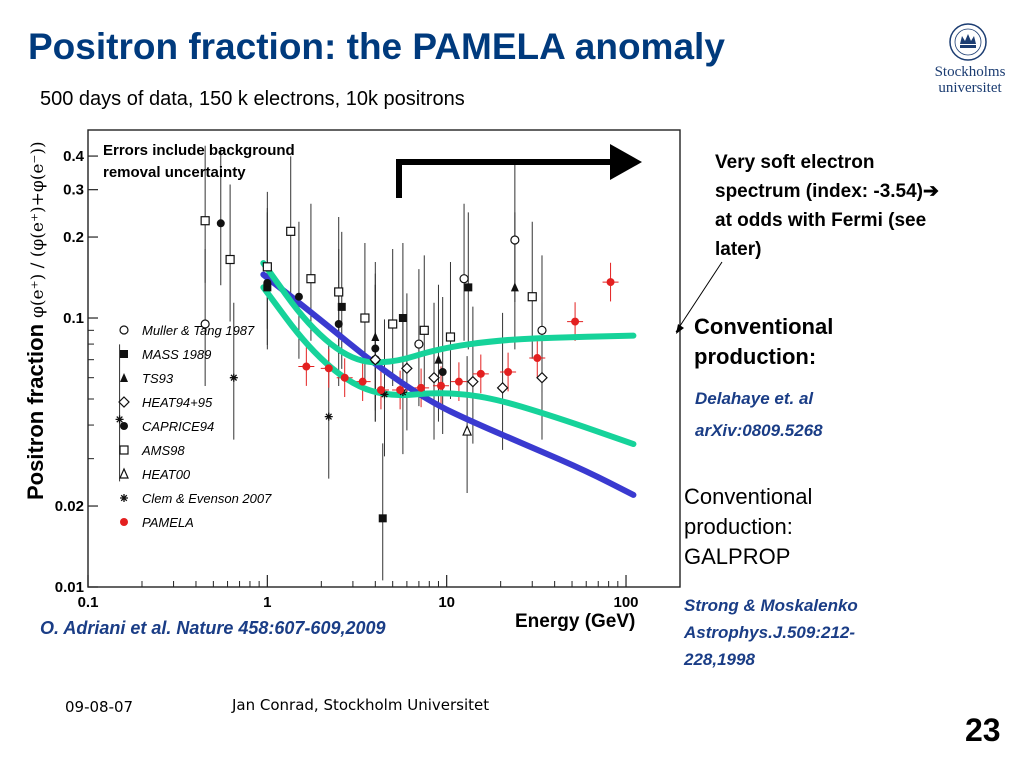  What do you see at coordinates (759, 430) in the screenshot?
I see `delahaye-arxiv: arXiv:0809.5268` at bounding box center [759, 430].